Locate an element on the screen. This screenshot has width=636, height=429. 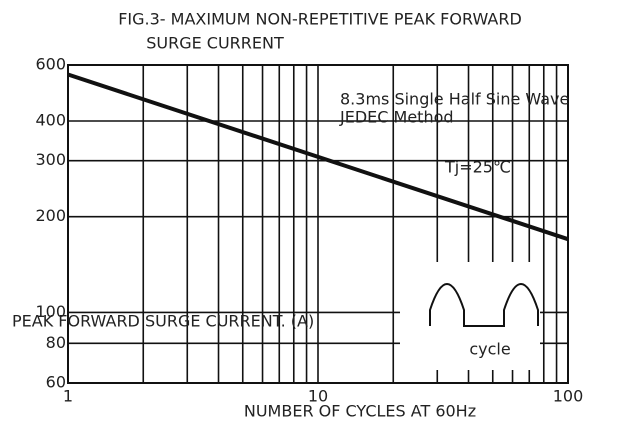
x-tick-label: 10 is located at coordinates (318, 396).